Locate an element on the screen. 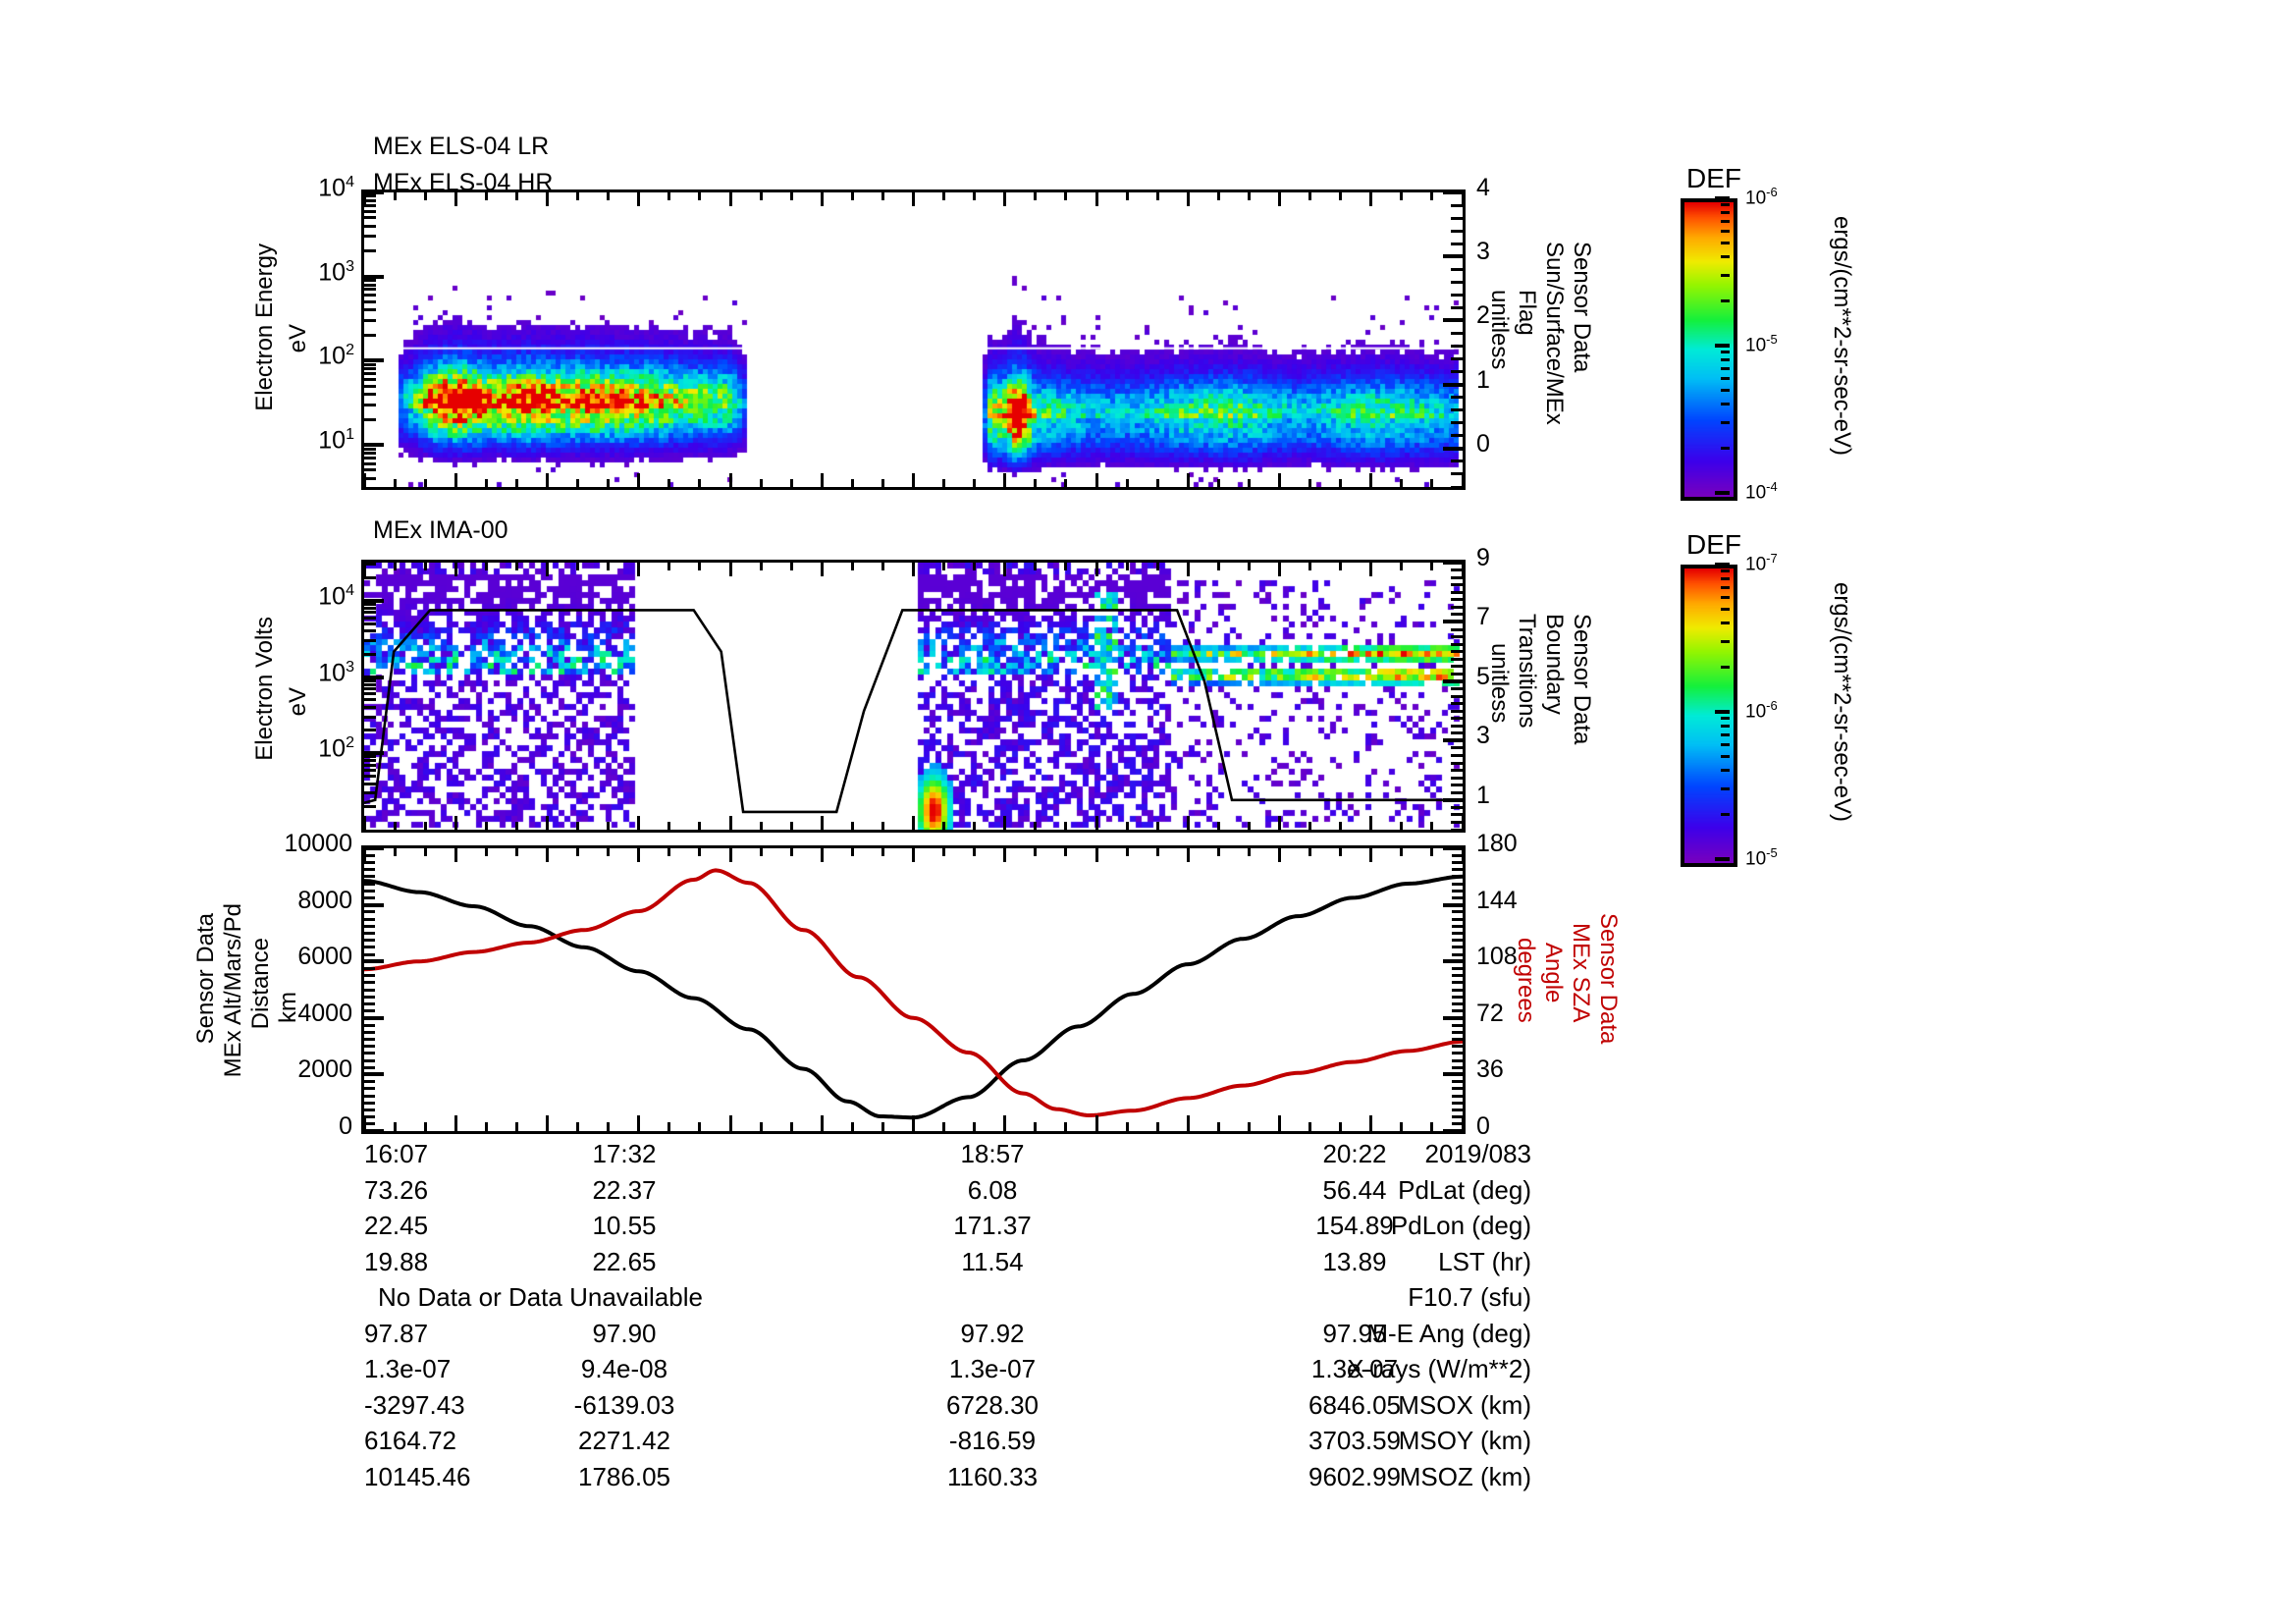 The height and width of the screenshot is (1623, 2296). ima-y-axis-unit: eV is located at coordinates (298, 701).